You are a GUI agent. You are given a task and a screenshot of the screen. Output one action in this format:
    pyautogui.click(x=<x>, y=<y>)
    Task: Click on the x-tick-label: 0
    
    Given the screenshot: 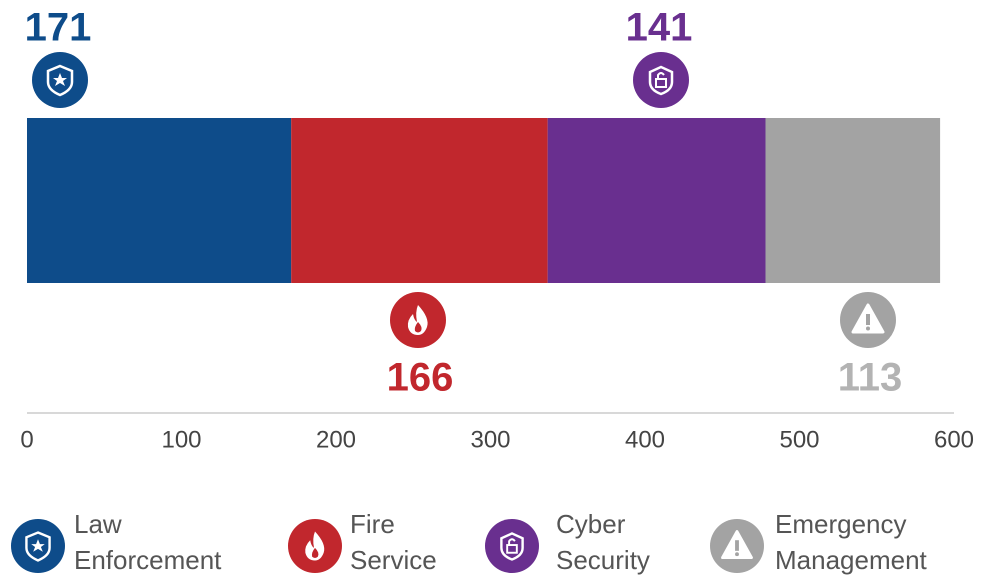 What is the action you would take?
    pyautogui.click(x=26, y=439)
    